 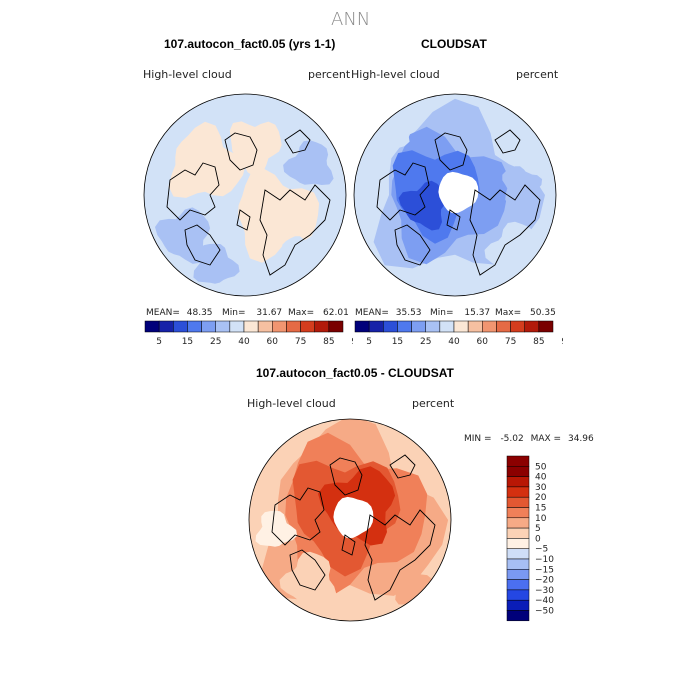 What do you see at coordinates (395, 74) in the screenshot?
I see `panel-obs-variable-label: High-level cloud` at bounding box center [395, 74].